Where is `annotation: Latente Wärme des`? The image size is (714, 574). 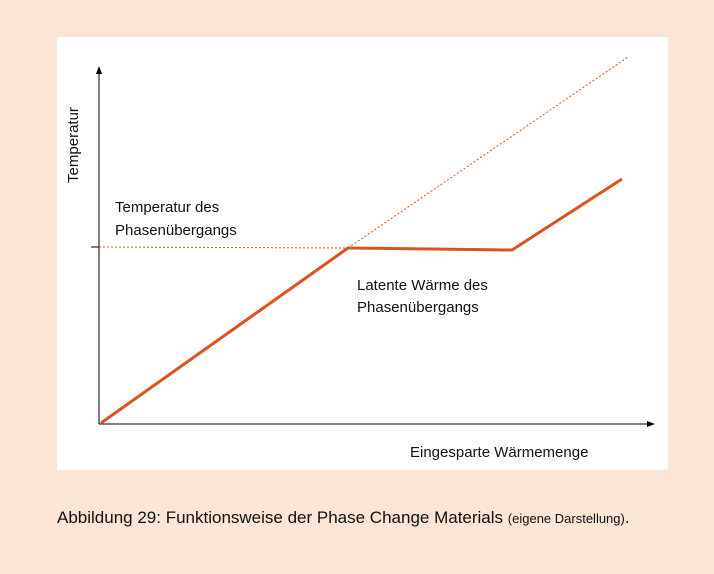 annotation: Latente Wärme des is located at coordinates (422, 285).